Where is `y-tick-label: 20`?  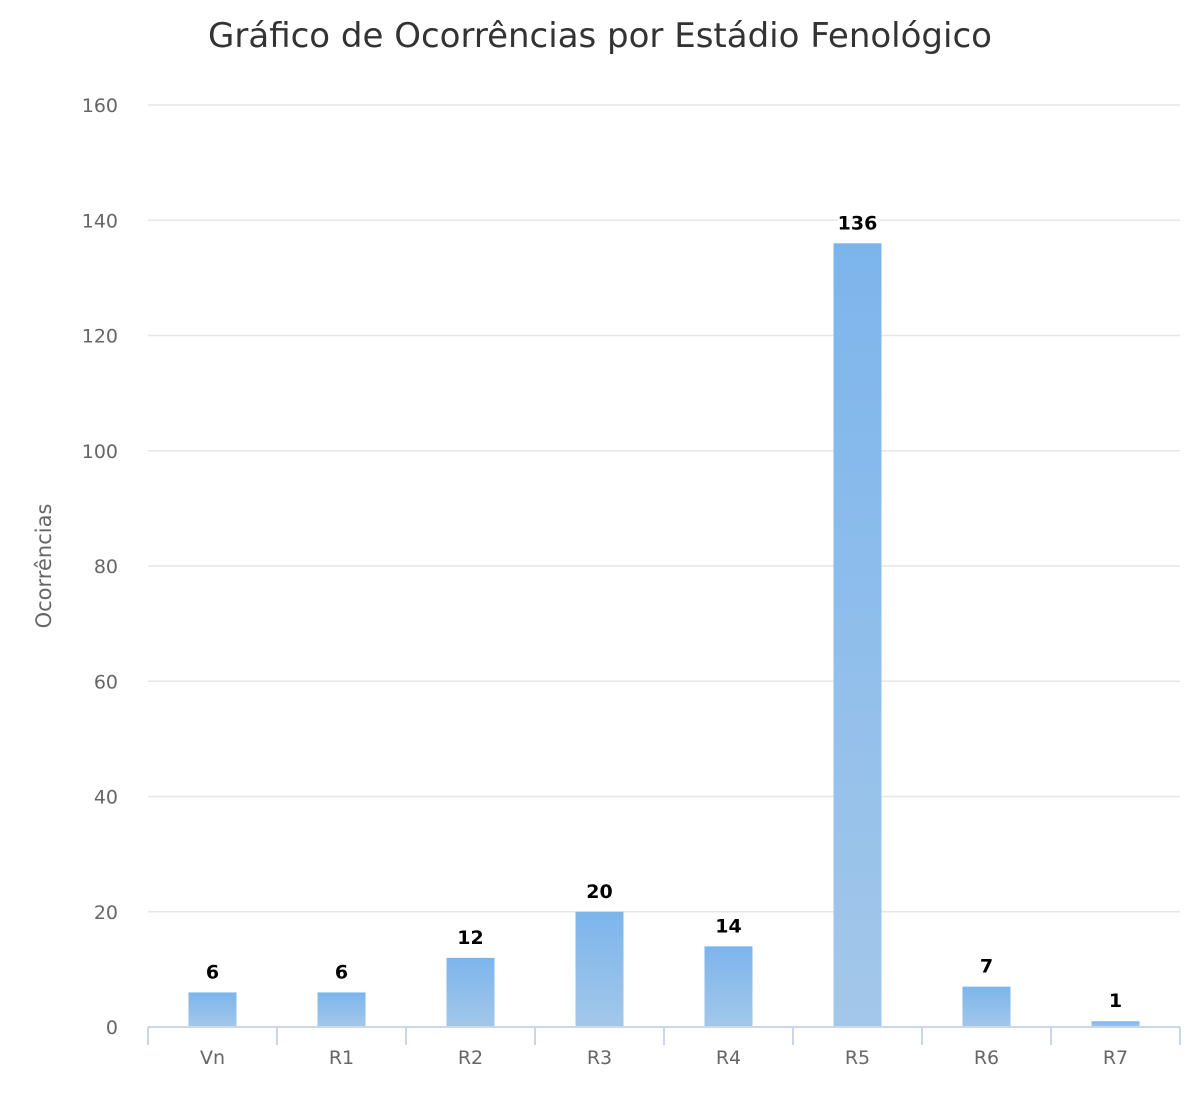 y-tick-label: 20 is located at coordinates (106, 913).